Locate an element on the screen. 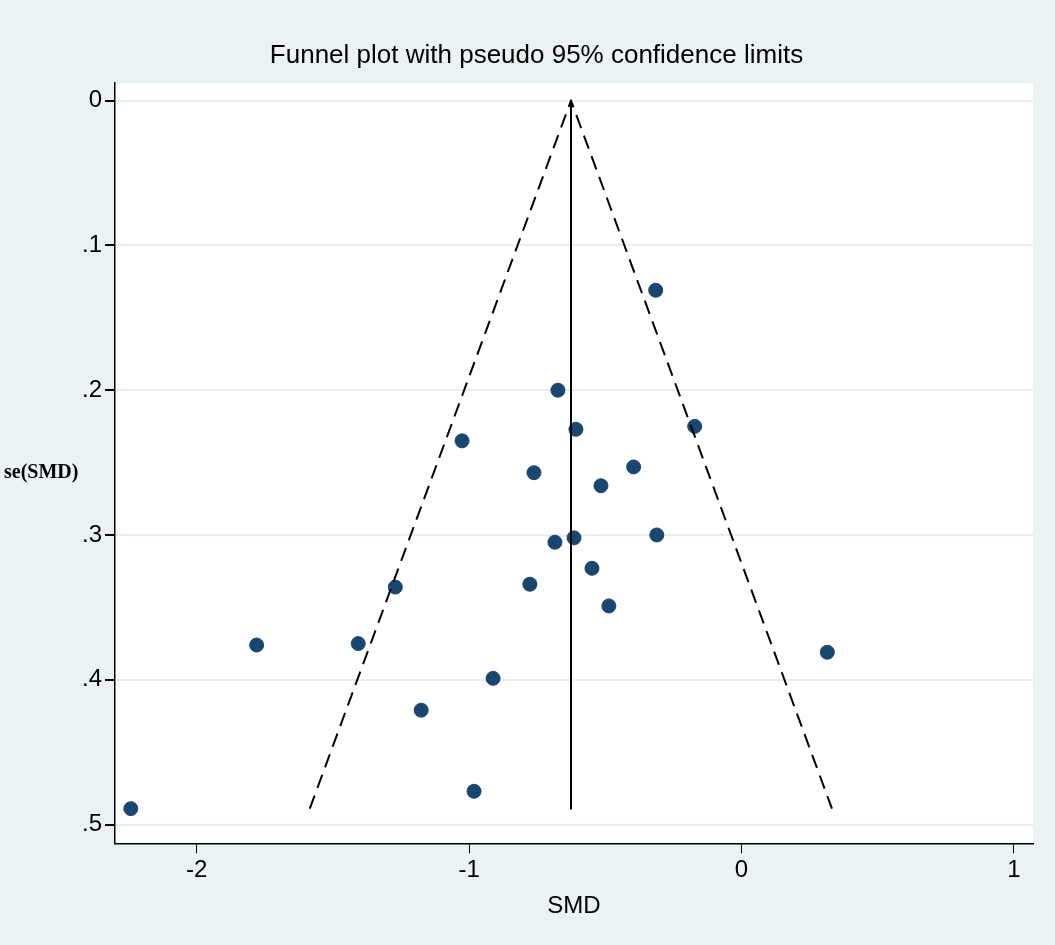  chart-title: Funnel plot with pseudo 95% confidence limits is located at coordinates (536, 53).